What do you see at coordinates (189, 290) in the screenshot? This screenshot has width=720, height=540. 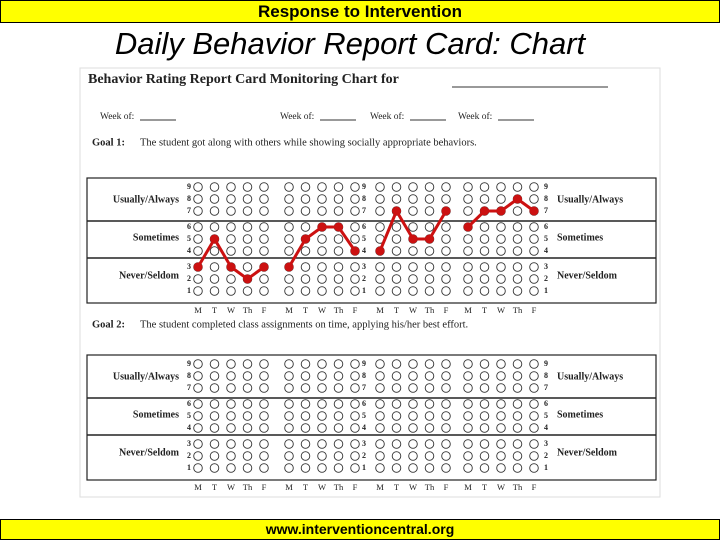 I see `scale-number: 1` at bounding box center [189, 290].